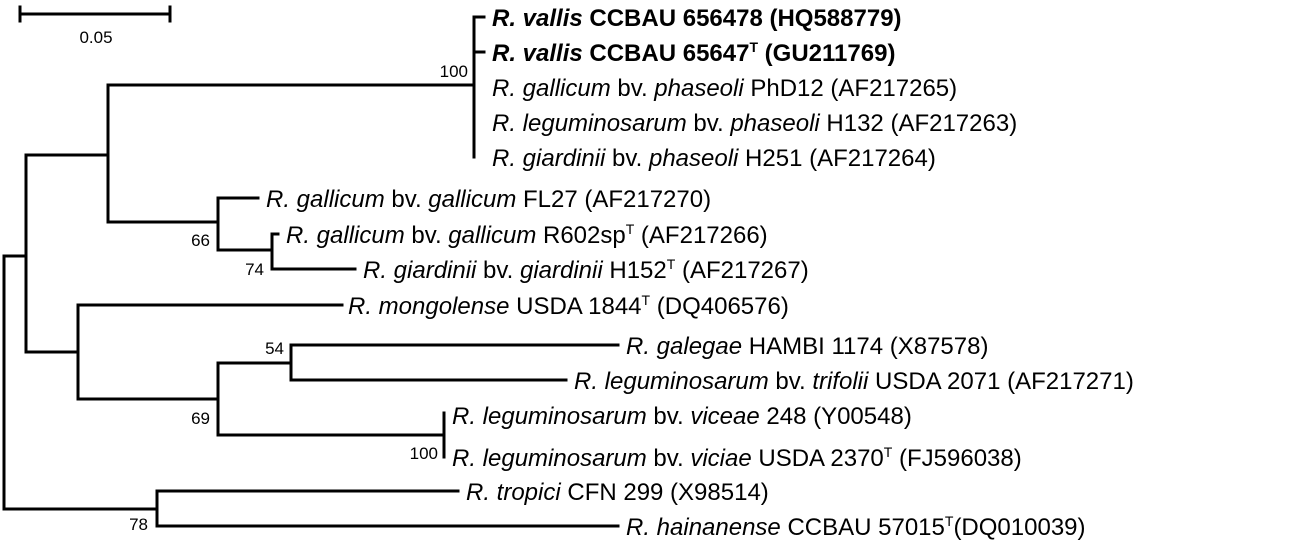  What do you see at coordinates (720, 458) in the screenshot?
I see `taxon-label-part: viciae` at bounding box center [720, 458].